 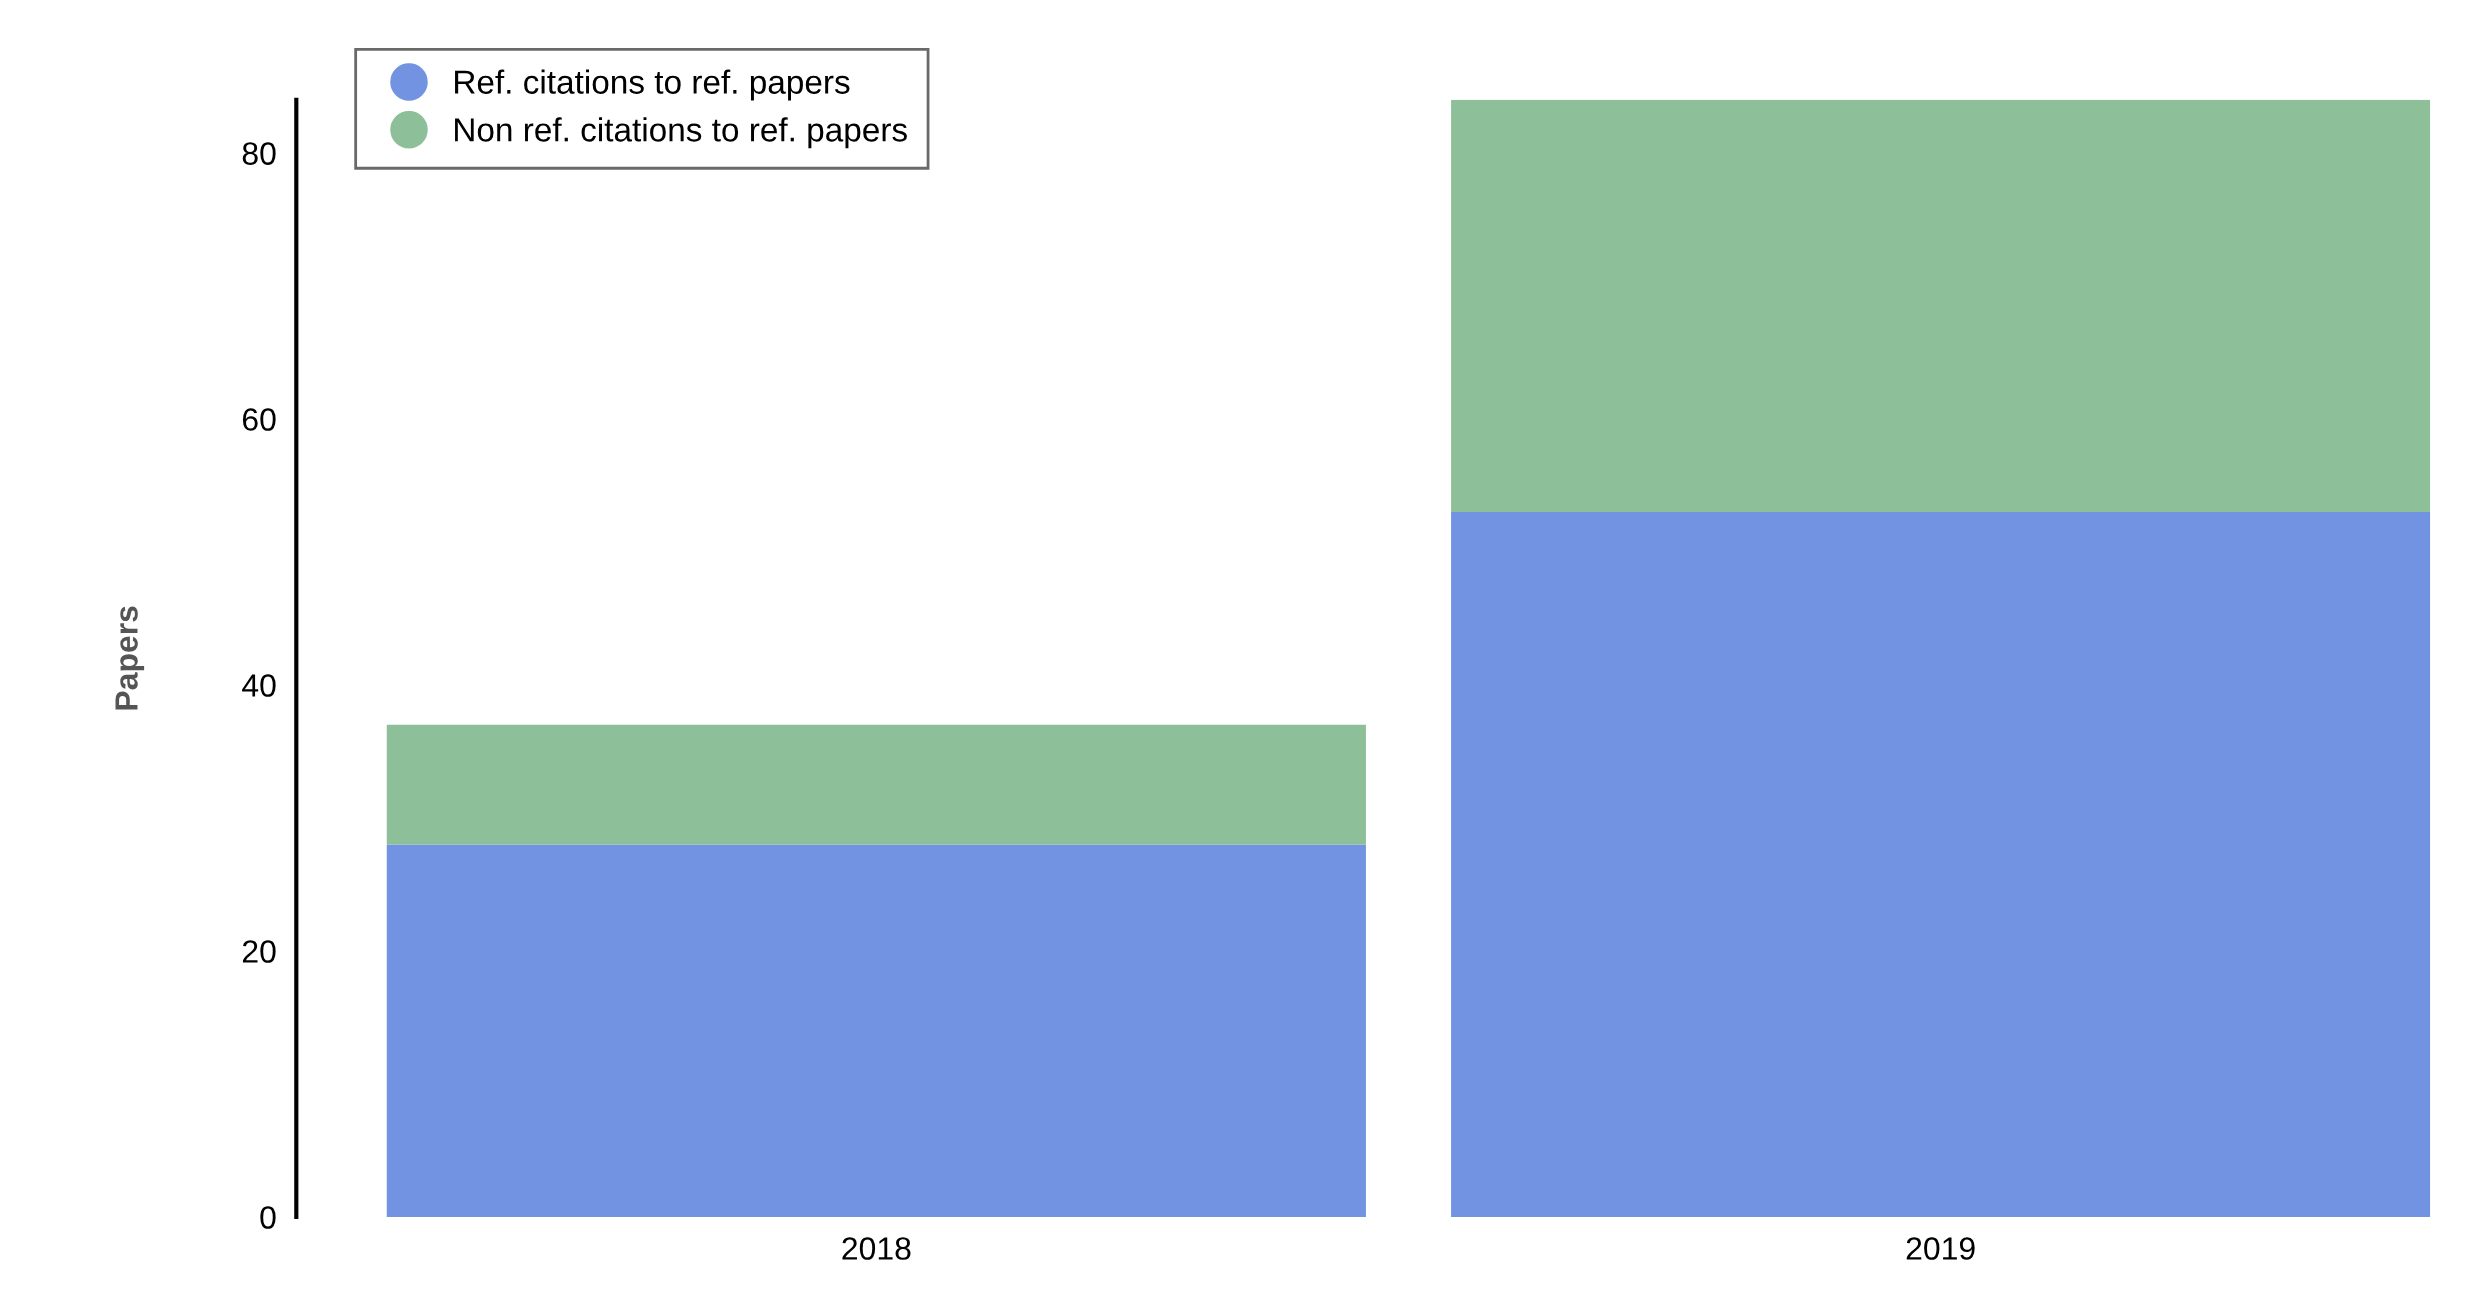 I want to click on y-tick-label: 60, so click(x=259, y=419).